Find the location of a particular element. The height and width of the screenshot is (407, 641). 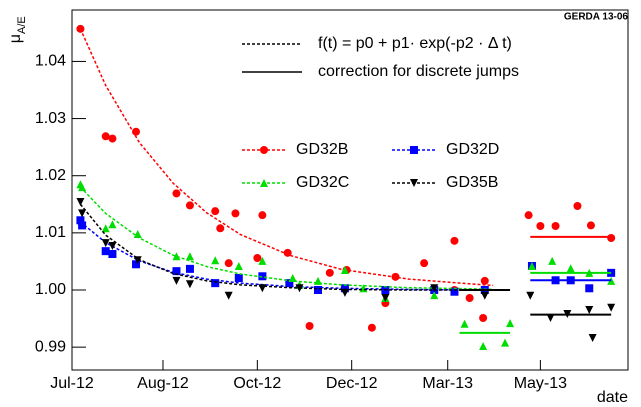

x-tick-label: Jul-12 is located at coordinates (72, 383).